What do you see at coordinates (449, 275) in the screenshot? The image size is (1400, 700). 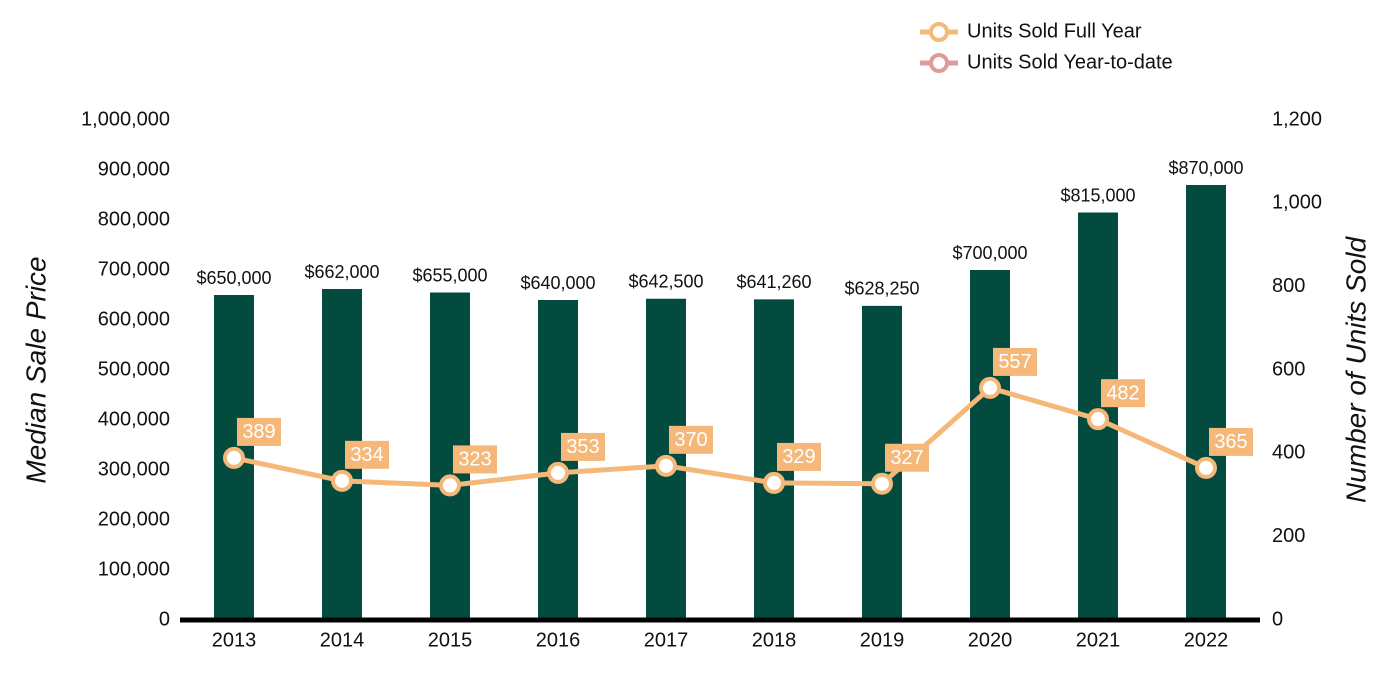 I see `bar-value-label: $655,000` at bounding box center [449, 275].